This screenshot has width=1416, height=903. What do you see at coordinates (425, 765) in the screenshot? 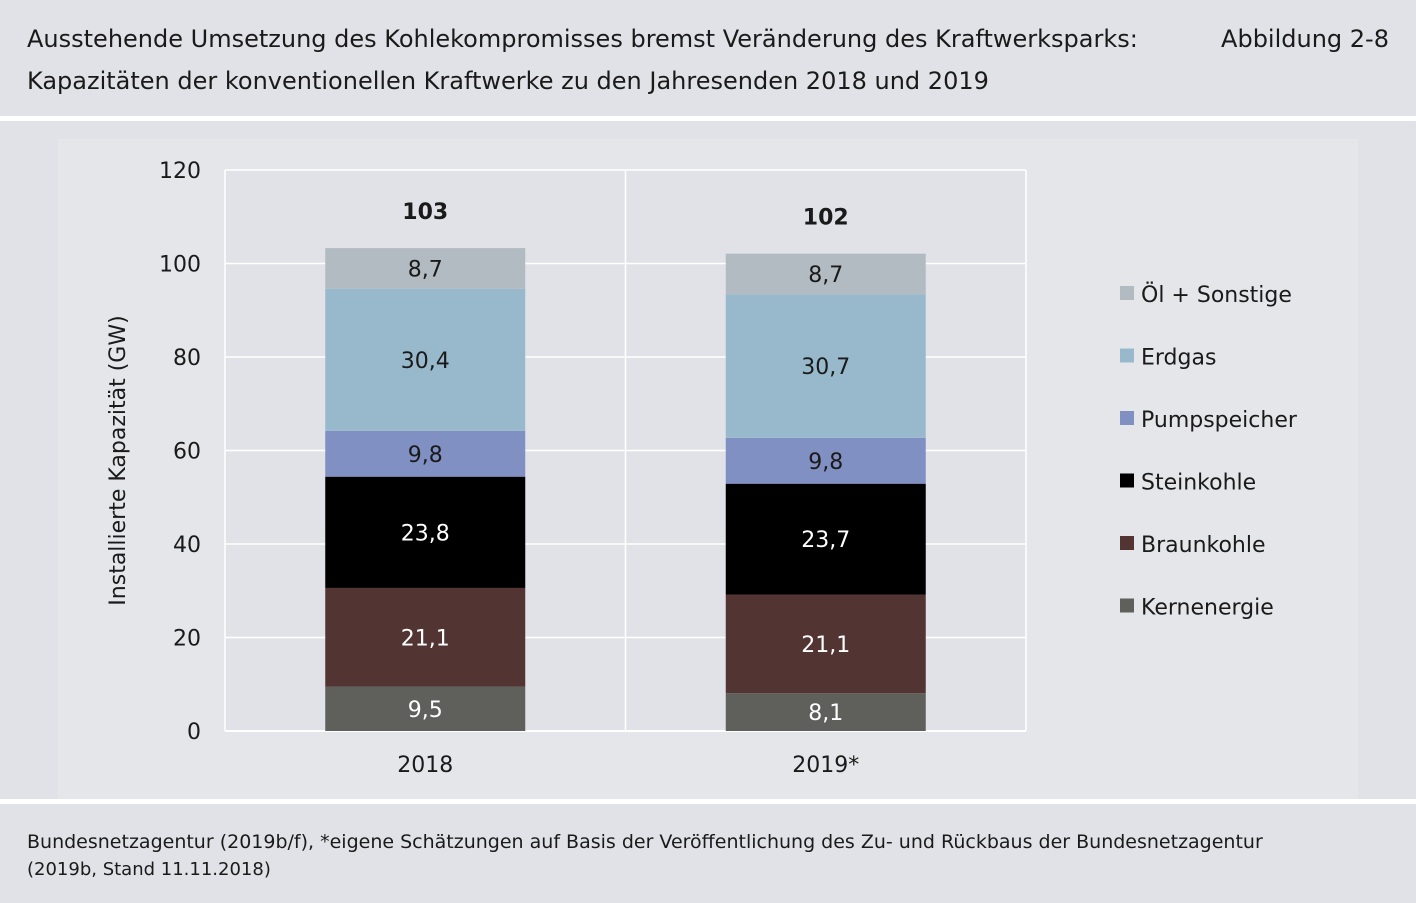
I see `x-tick-label: 2018` at bounding box center [425, 765].